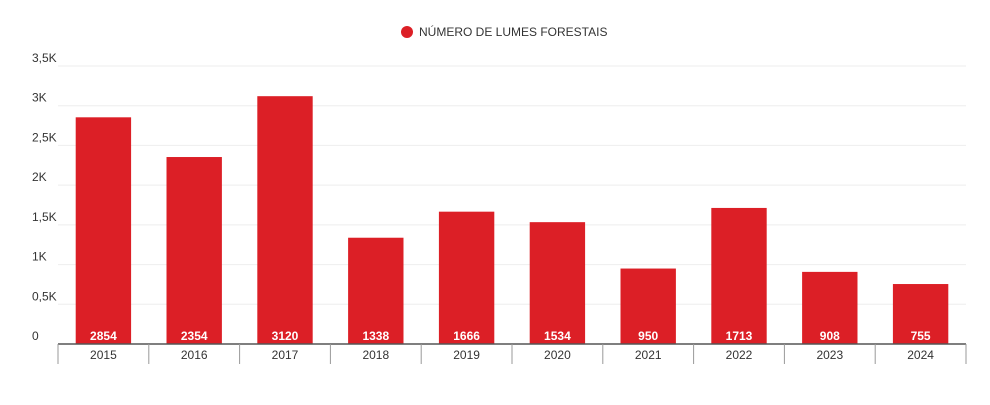 The width and height of the screenshot is (990, 405). What do you see at coordinates (739, 355) in the screenshot?
I see `x-tick-label: 2022` at bounding box center [739, 355].